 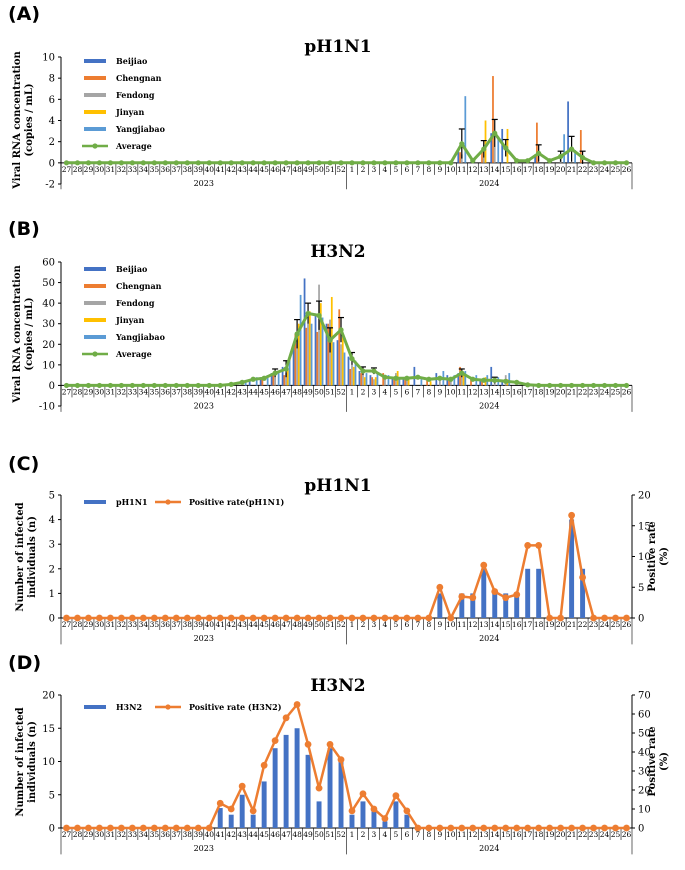 What do you see at coordinates (48, 304) in the screenshot?
I see `y-tick-label: 40` at bounding box center [48, 304].